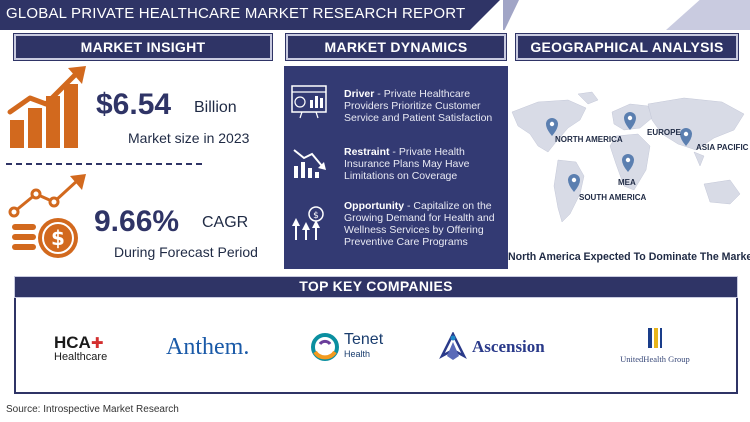 The image size is (750, 422). I want to click on ascension-mark-icon, so click(453, 346).